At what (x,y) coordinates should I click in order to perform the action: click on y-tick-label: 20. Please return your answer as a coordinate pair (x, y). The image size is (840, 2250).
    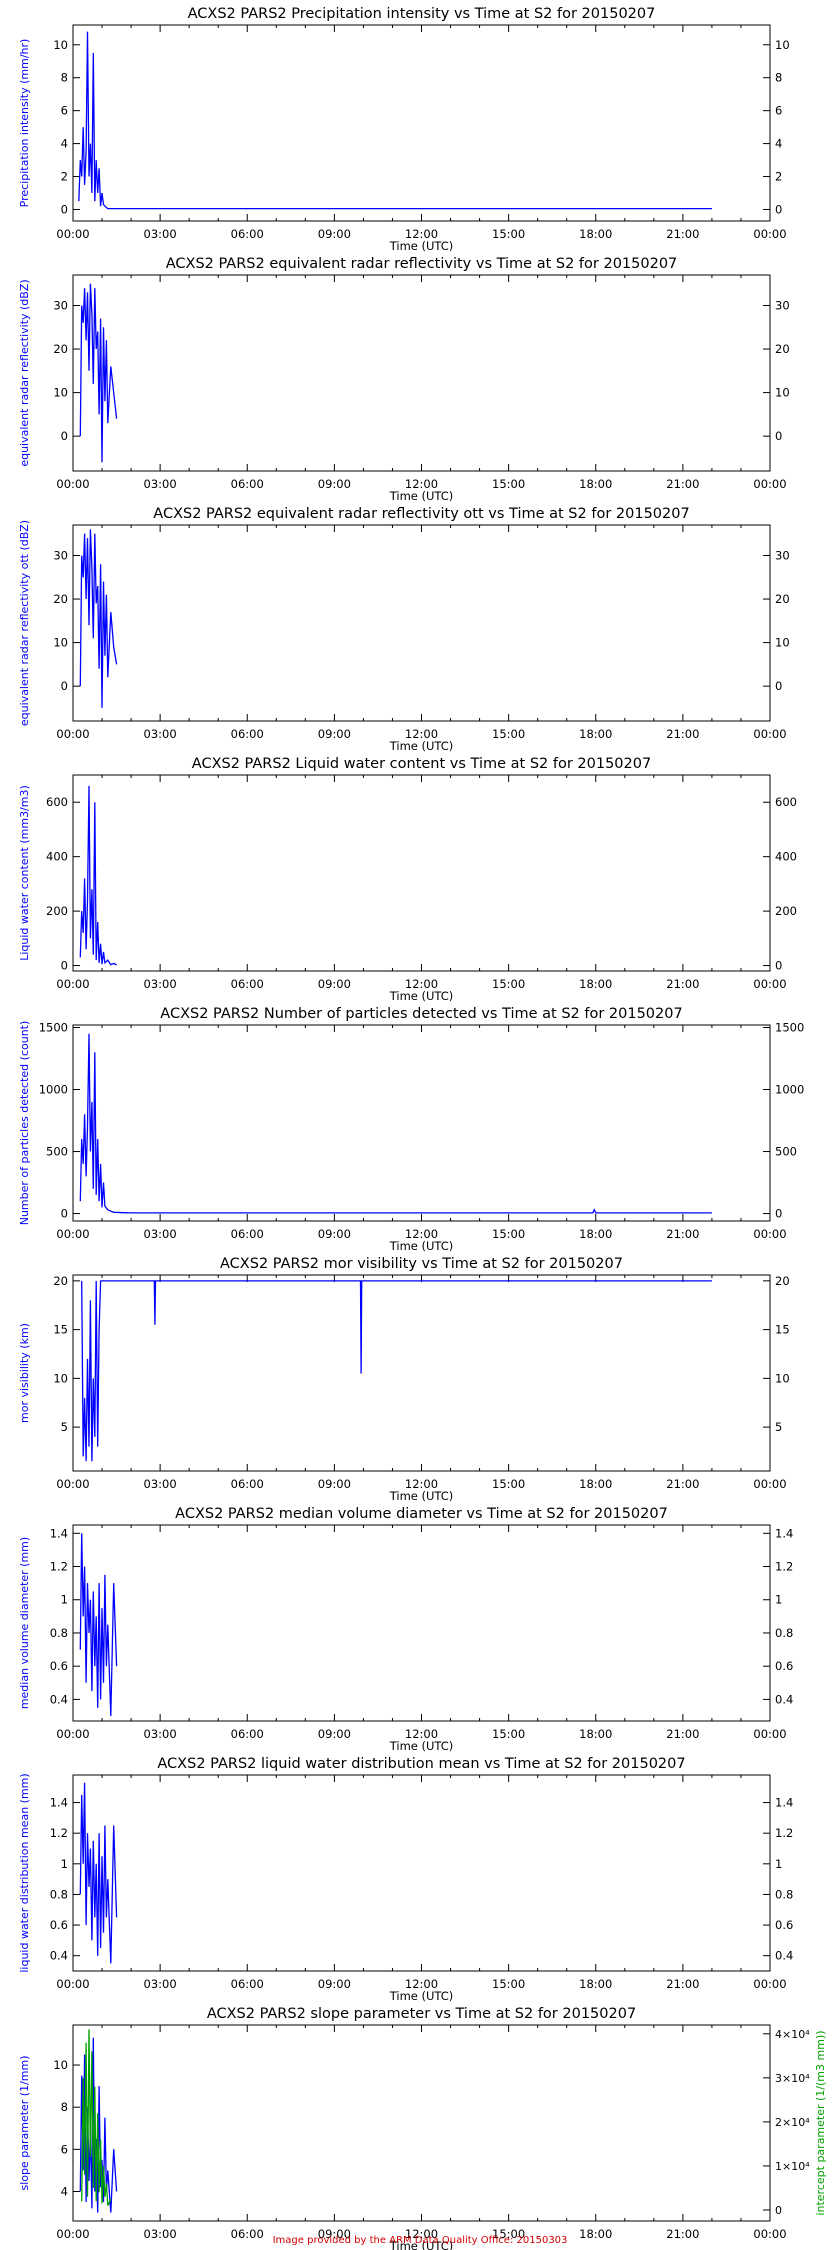
    Looking at the image, I should click on (60, 349).